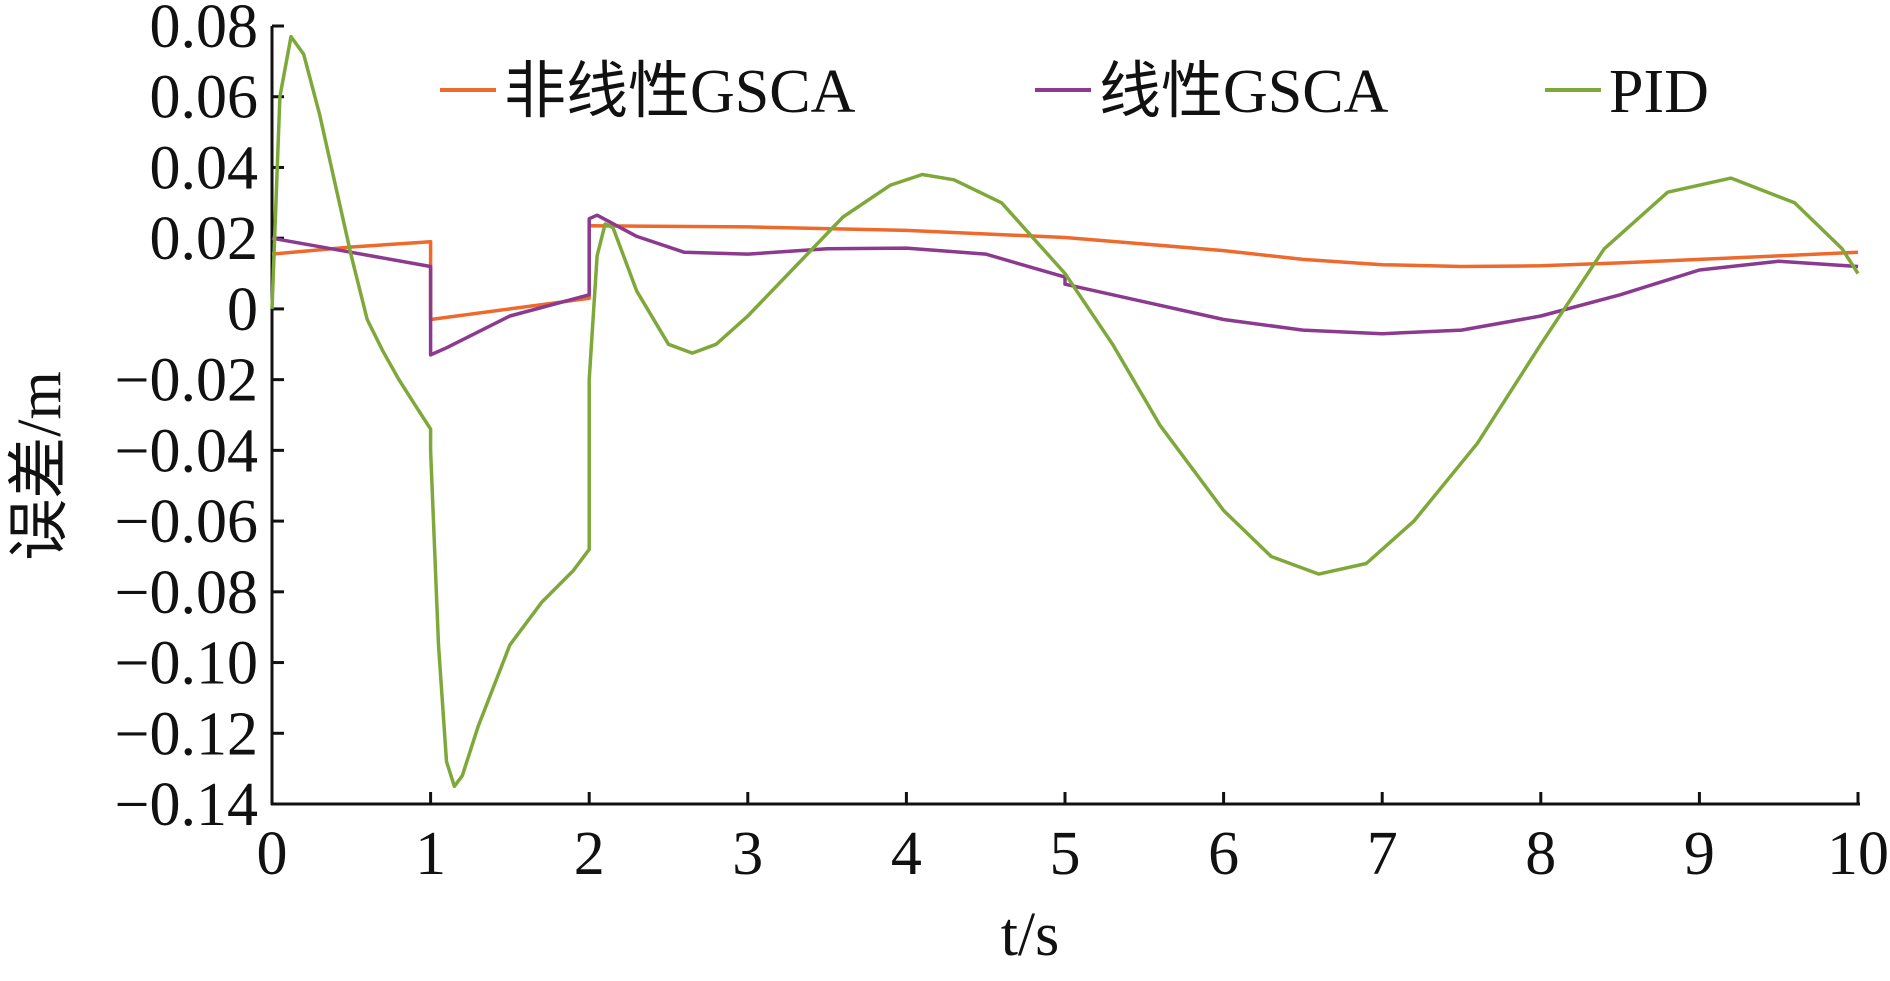 The height and width of the screenshot is (981, 1890). What do you see at coordinates (1540, 854) in the screenshot?
I see `x-tick-label: 8` at bounding box center [1540, 854].